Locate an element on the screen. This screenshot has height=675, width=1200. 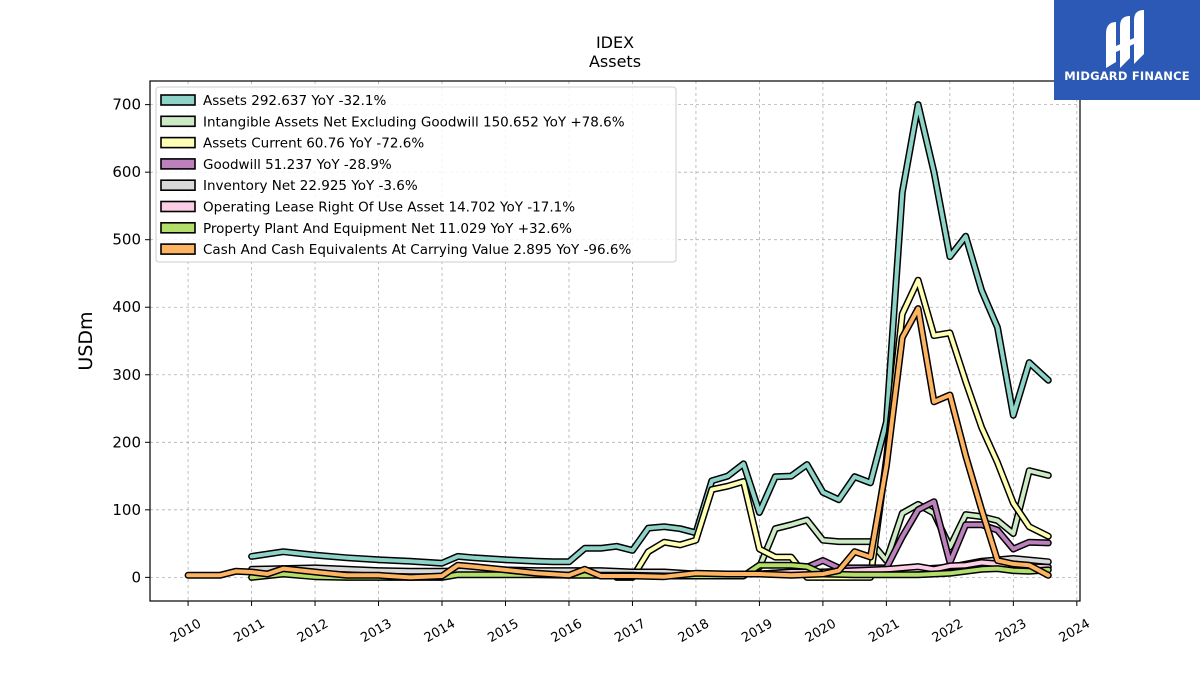
logo-text: MIDGARD FINANCE is located at coordinates (1127, 76).